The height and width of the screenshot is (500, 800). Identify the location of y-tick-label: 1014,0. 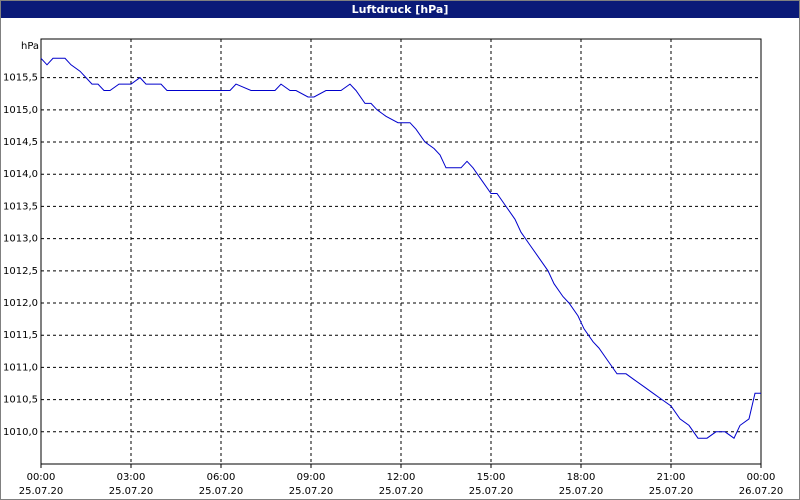
(20, 174).